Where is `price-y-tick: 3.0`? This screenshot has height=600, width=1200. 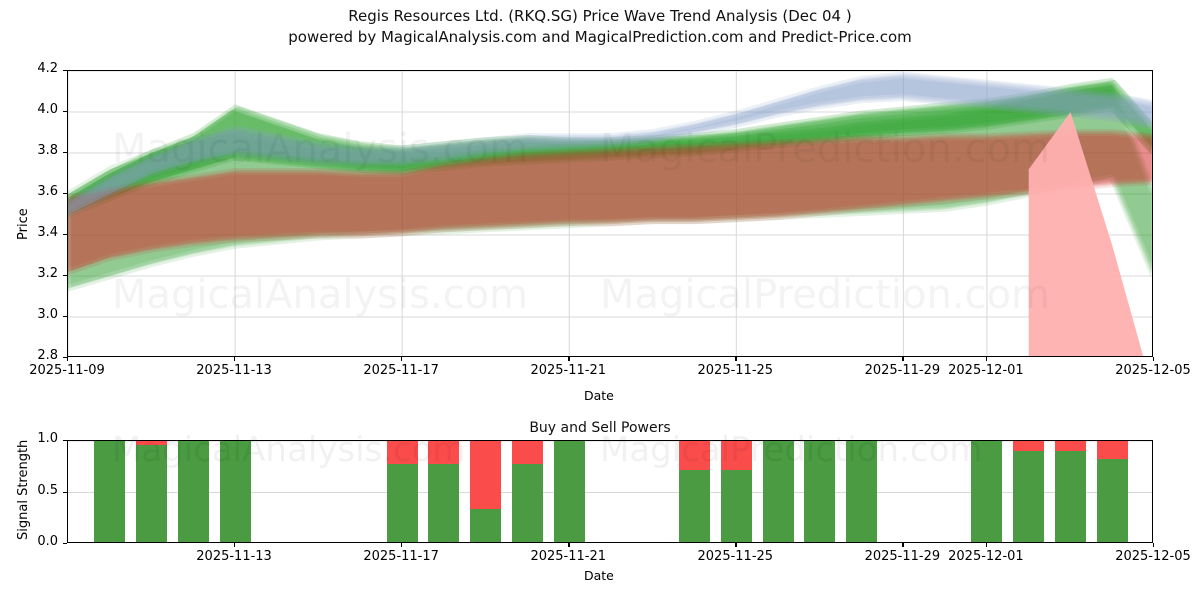 price-y-tick: 3.0 is located at coordinates (47, 314).